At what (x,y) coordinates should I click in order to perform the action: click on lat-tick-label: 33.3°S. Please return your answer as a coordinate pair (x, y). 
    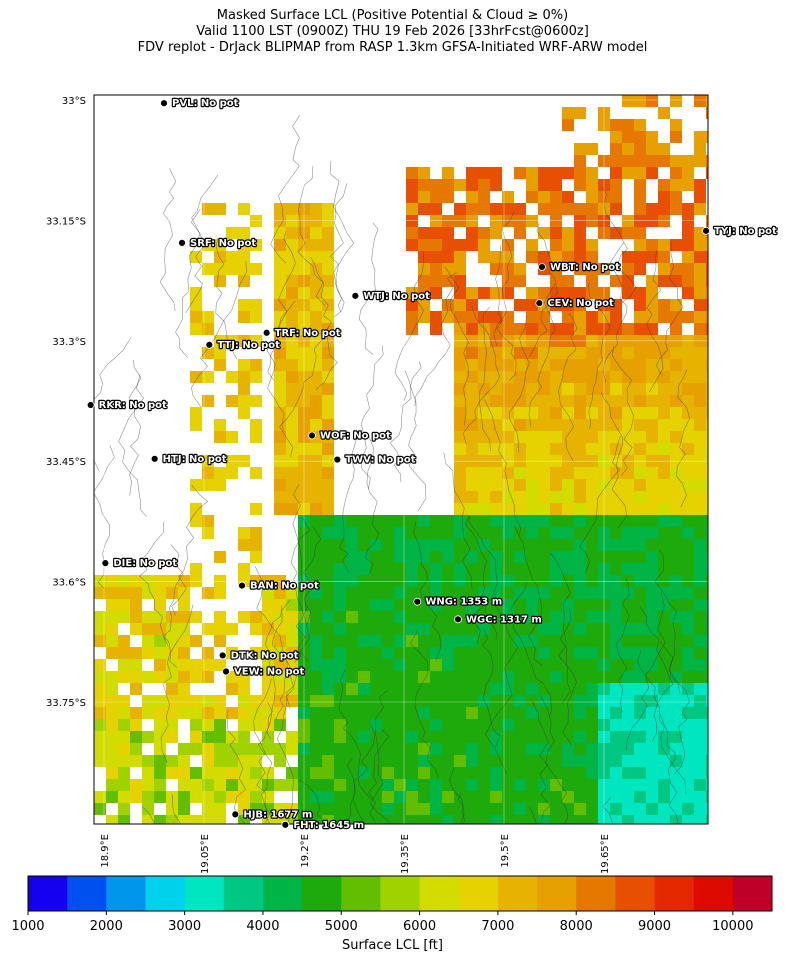
    Looking at the image, I should click on (69, 342).